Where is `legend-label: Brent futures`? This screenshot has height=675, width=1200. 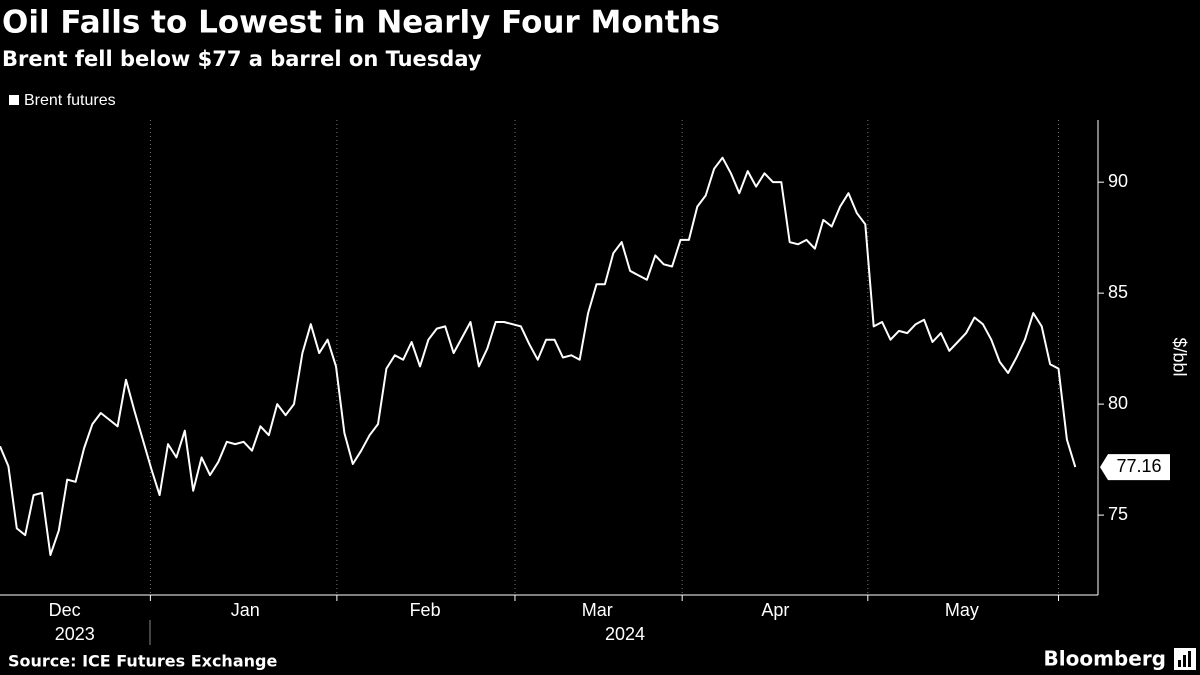 legend-label: Brent futures is located at coordinates (70, 100).